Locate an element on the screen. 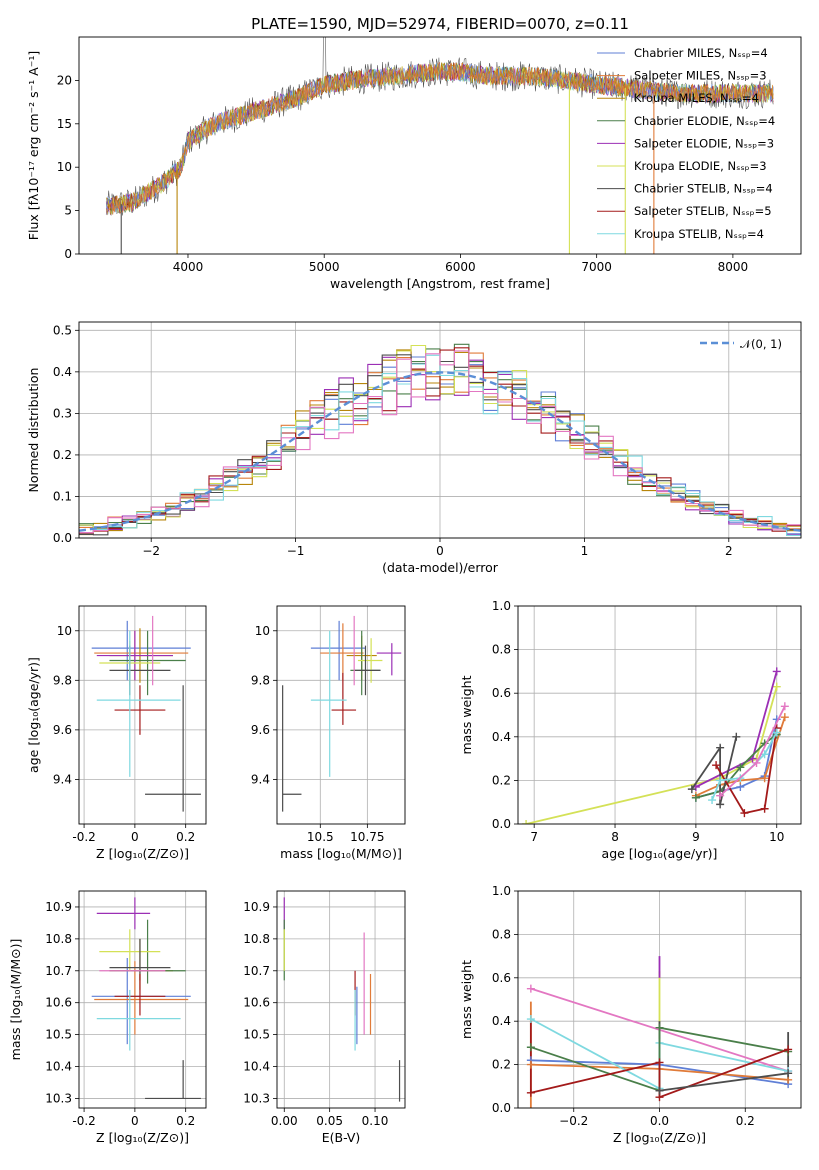 Image resolution: width=819 pixels, height=1170 pixels. x-tick-label: 0.00 is located at coordinates (284, 1121).